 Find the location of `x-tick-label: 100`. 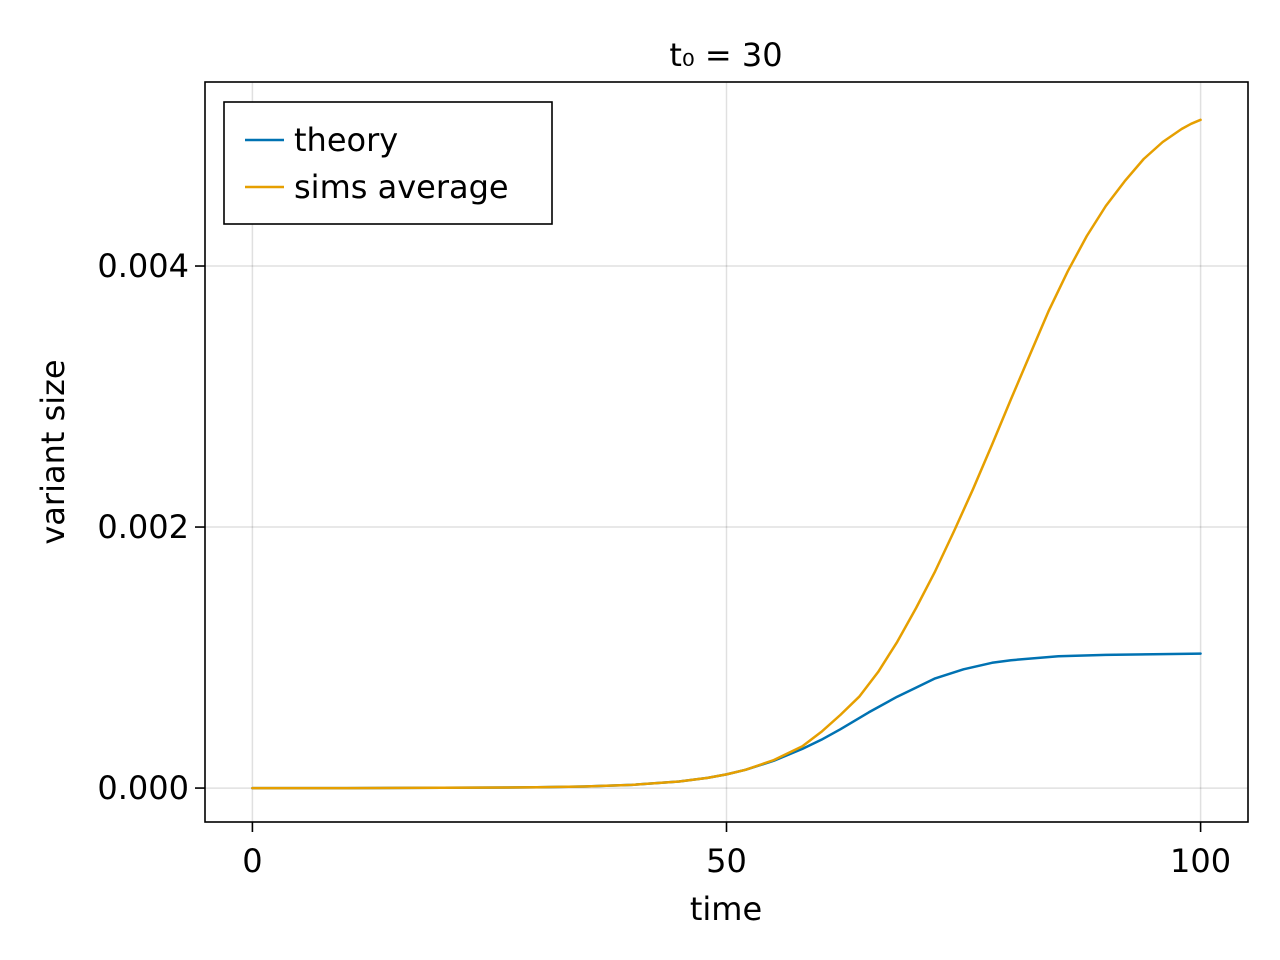

x-tick-label: 100 is located at coordinates (1200, 861).